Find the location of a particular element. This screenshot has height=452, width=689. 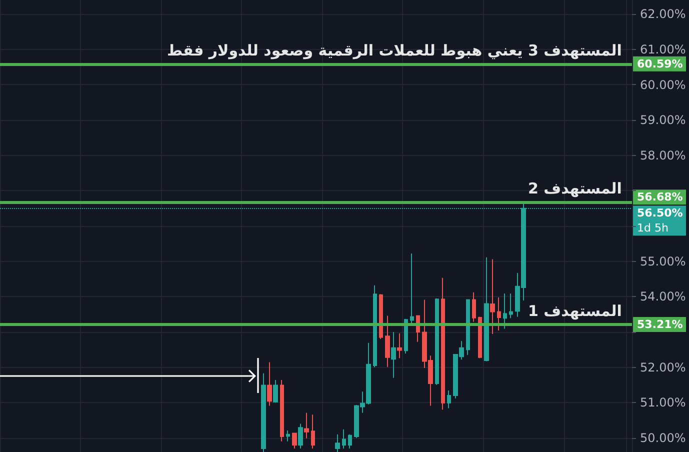

y-tick-label: 60.00% is located at coordinates (663, 85).